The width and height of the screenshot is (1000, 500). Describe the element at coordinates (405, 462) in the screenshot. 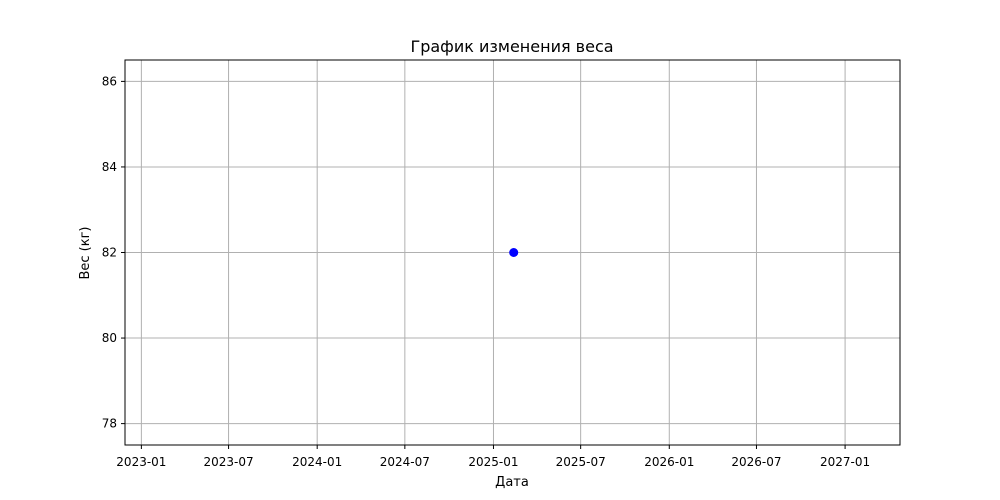

I see `x-tick-label: 2024-07` at that location.